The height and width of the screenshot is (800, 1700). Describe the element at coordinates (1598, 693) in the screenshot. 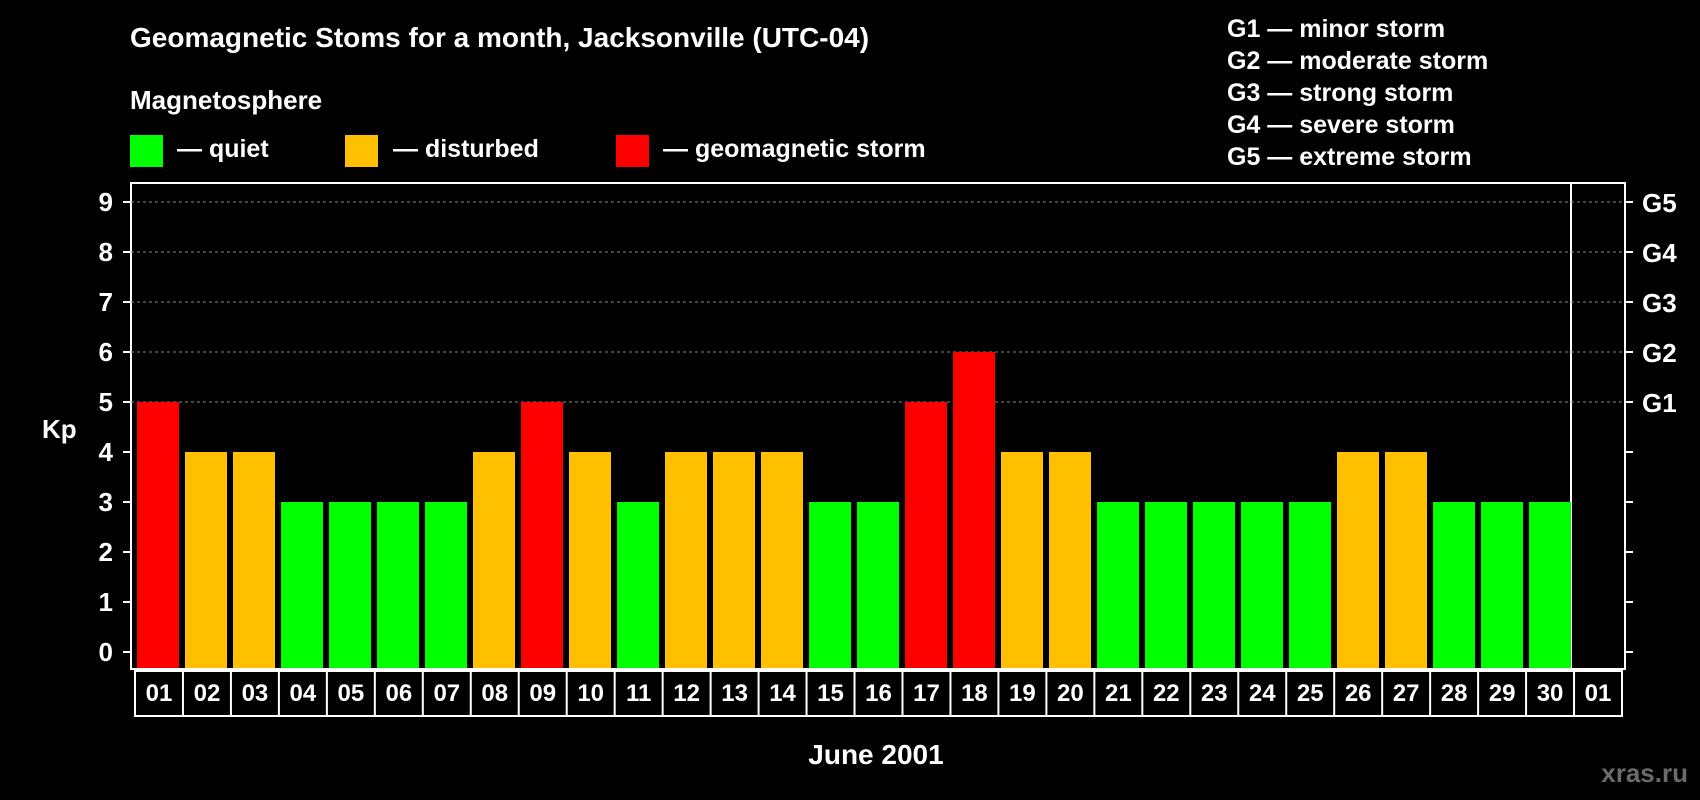

I see `x-tick-label-day-01-next: 01` at that location.